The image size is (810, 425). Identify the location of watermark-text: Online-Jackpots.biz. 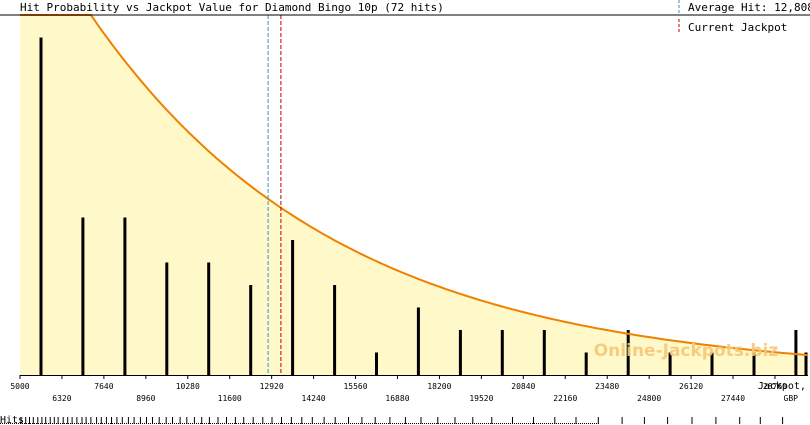
(686, 351).